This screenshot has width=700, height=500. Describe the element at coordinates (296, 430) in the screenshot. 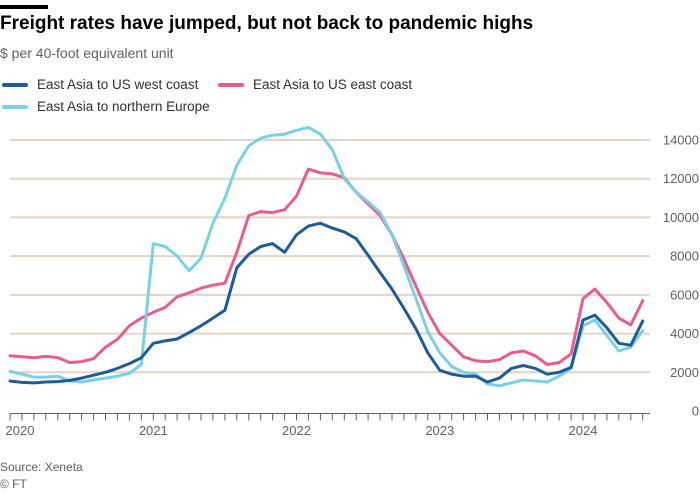

I see `x-year-label: 2022` at that location.